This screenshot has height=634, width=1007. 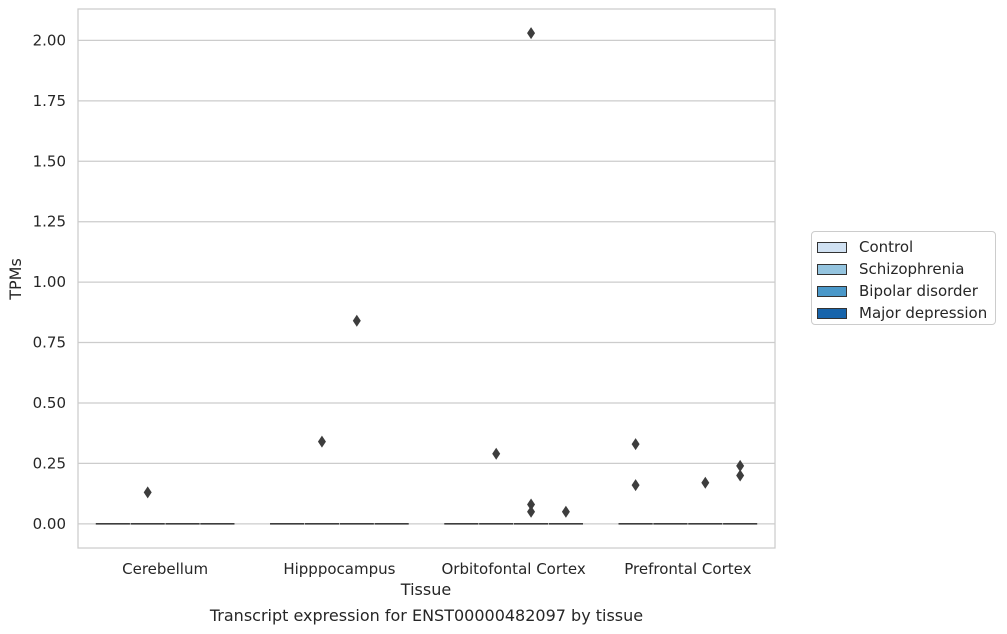 I want to click on legend-item-bipolar-disorder: Bipolar disorder, so click(x=903, y=291).